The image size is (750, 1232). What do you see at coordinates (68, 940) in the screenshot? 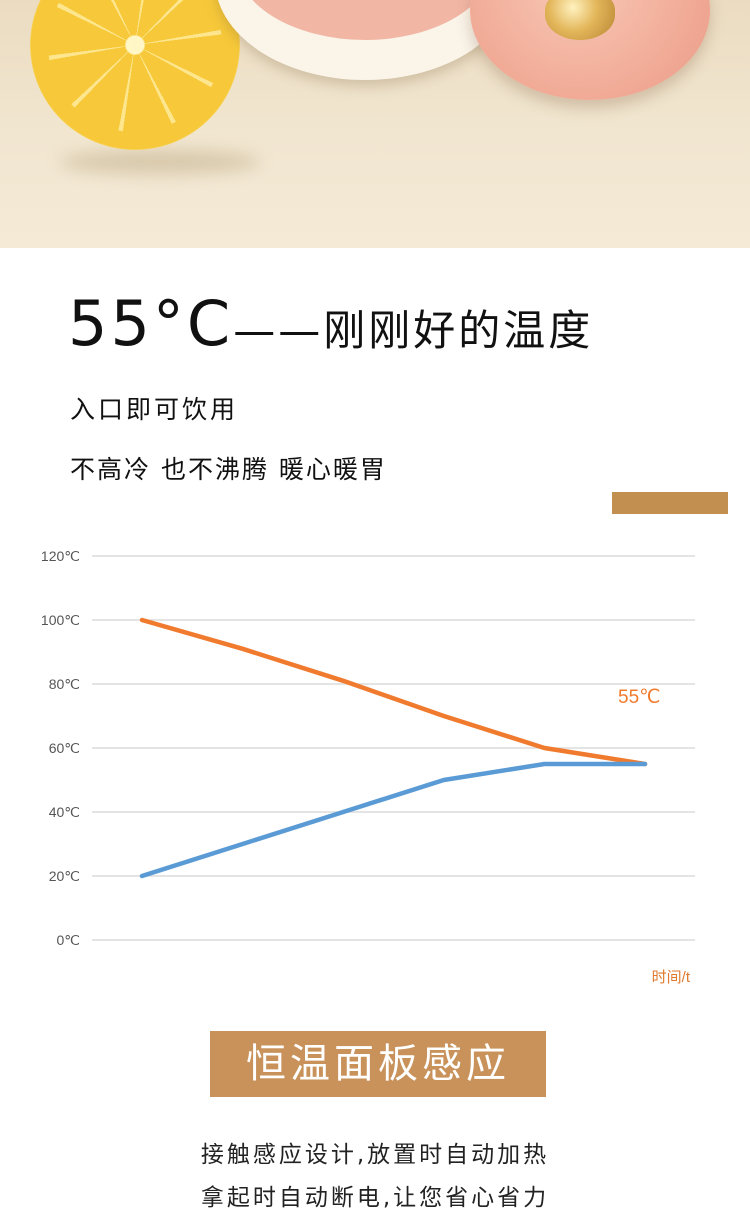
I see `y-tick-label: 0℃` at bounding box center [68, 940].